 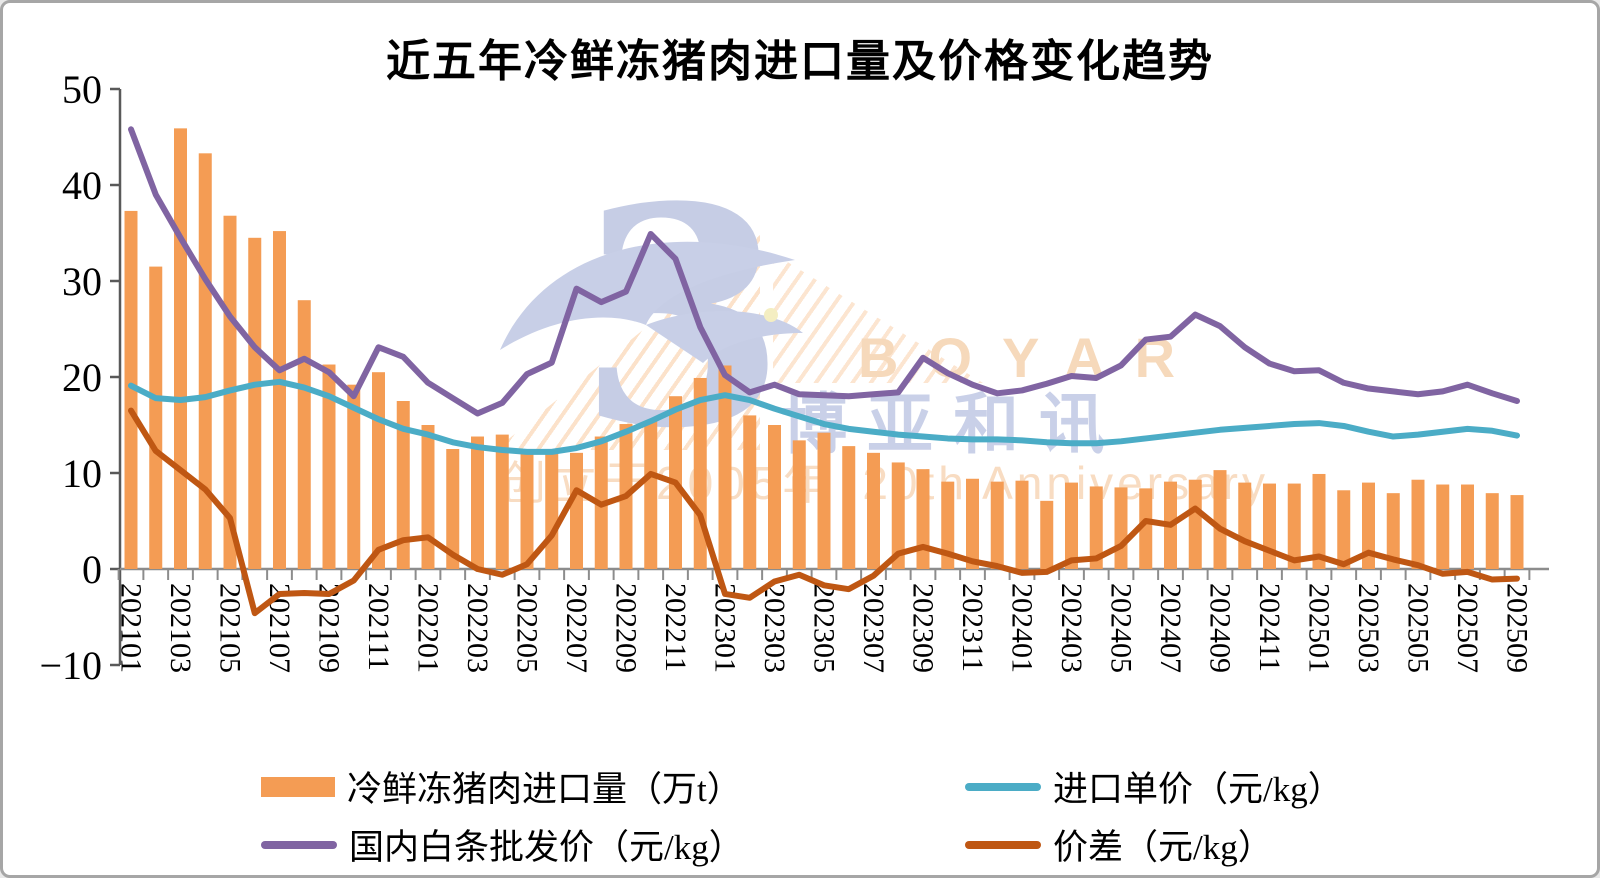 What do you see at coordinates (1121, 628) in the screenshot?
I see `svg-text: 202405` at bounding box center [1121, 628].